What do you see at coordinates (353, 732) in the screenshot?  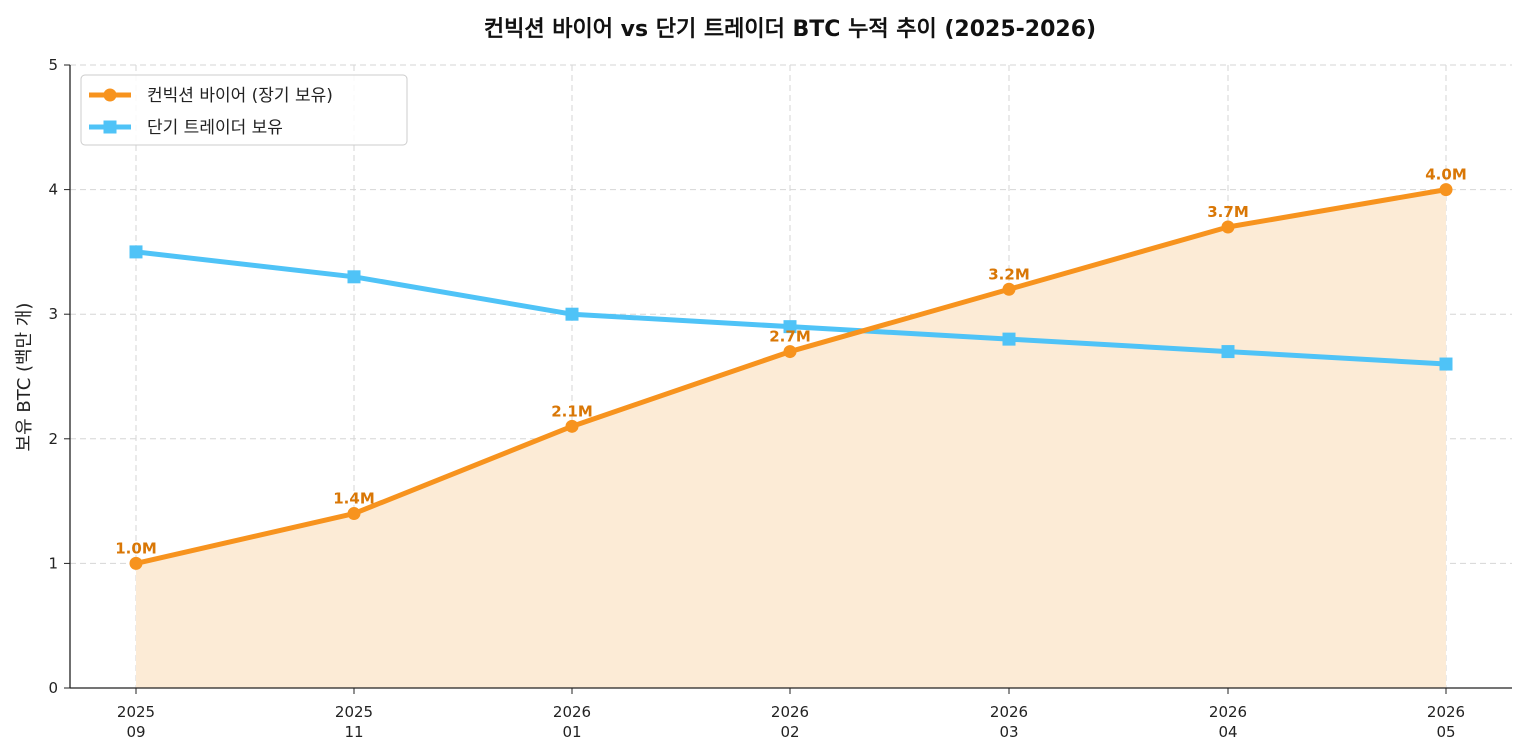 I see `x-tick-label-month: 11` at bounding box center [353, 732].